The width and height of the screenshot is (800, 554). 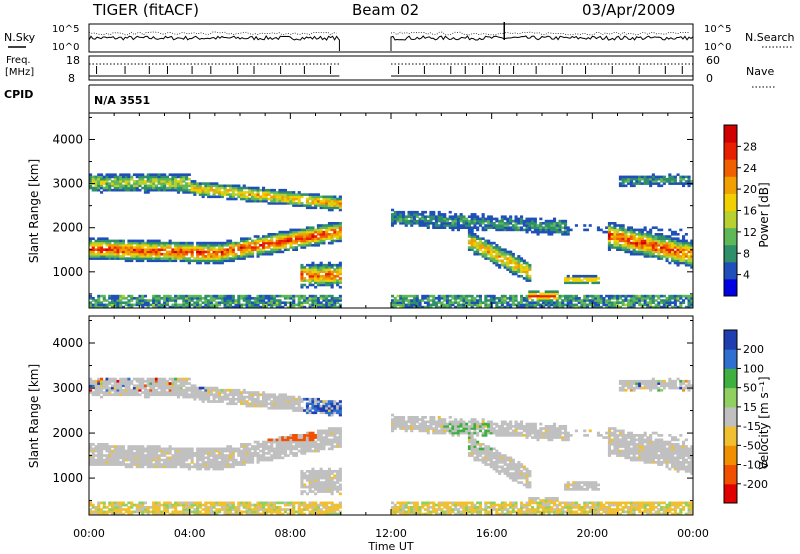 I want to click on radar-title: TIGER (fitACF), so click(x=145, y=10).